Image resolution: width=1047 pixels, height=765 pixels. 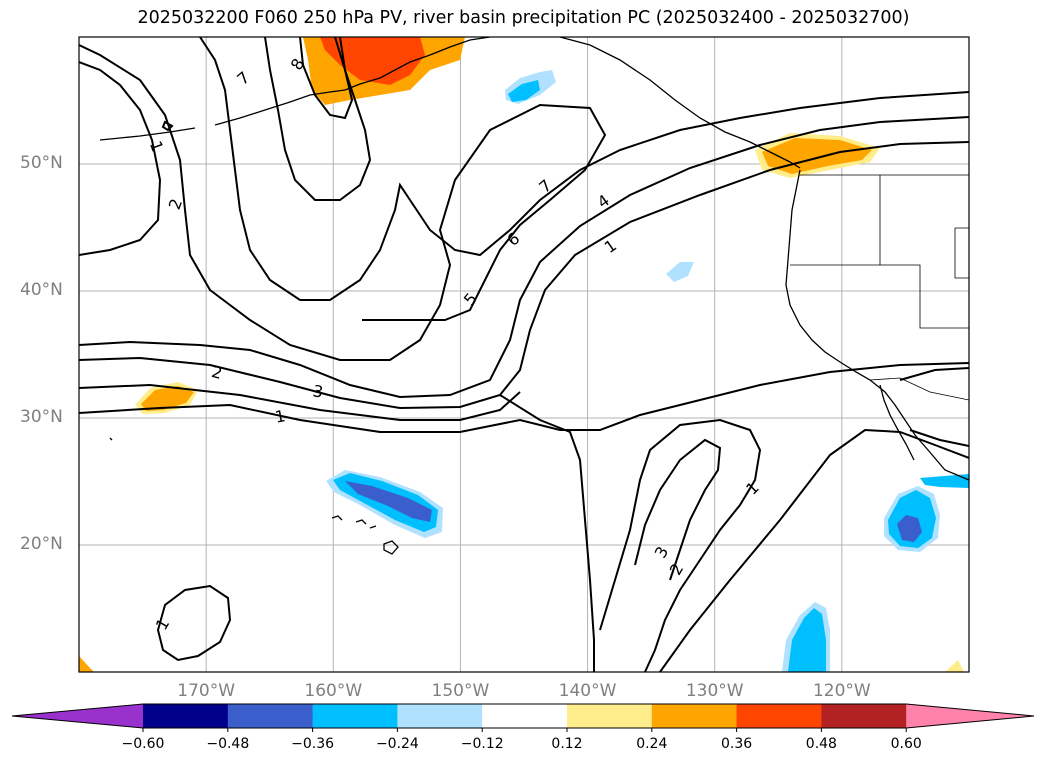 I want to click on colorbar-tick-label: −0.24, so click(x=397, y=744).